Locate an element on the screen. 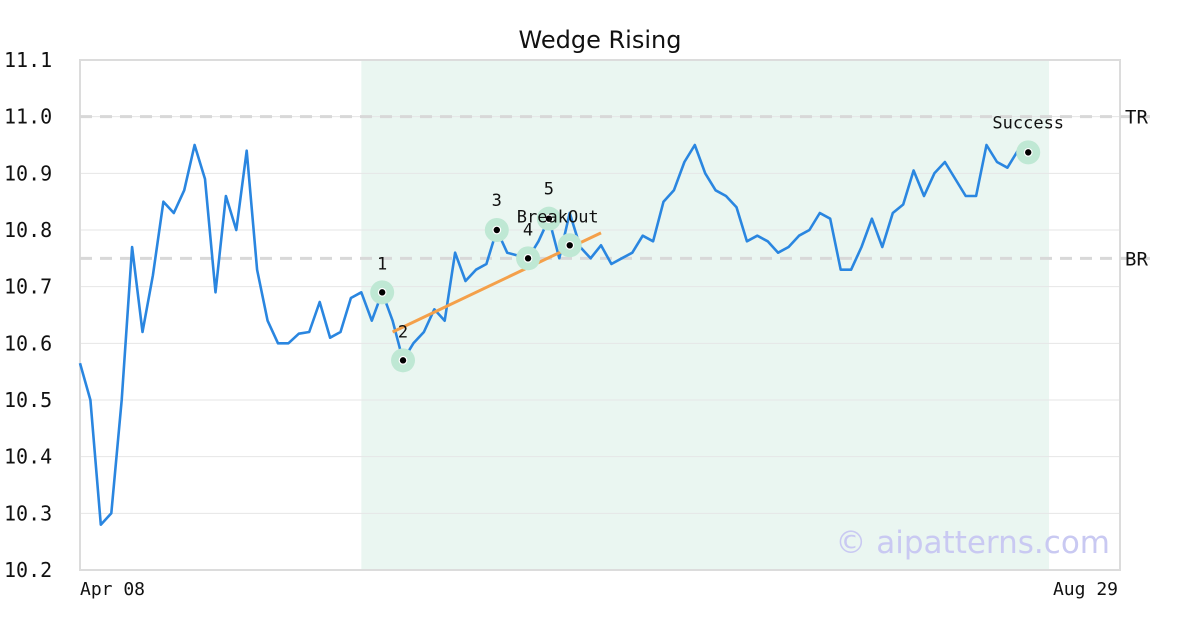 This screenshot has width=1200, height=630. y-tick-label: 10.7 is located at coordinates (28, 287).